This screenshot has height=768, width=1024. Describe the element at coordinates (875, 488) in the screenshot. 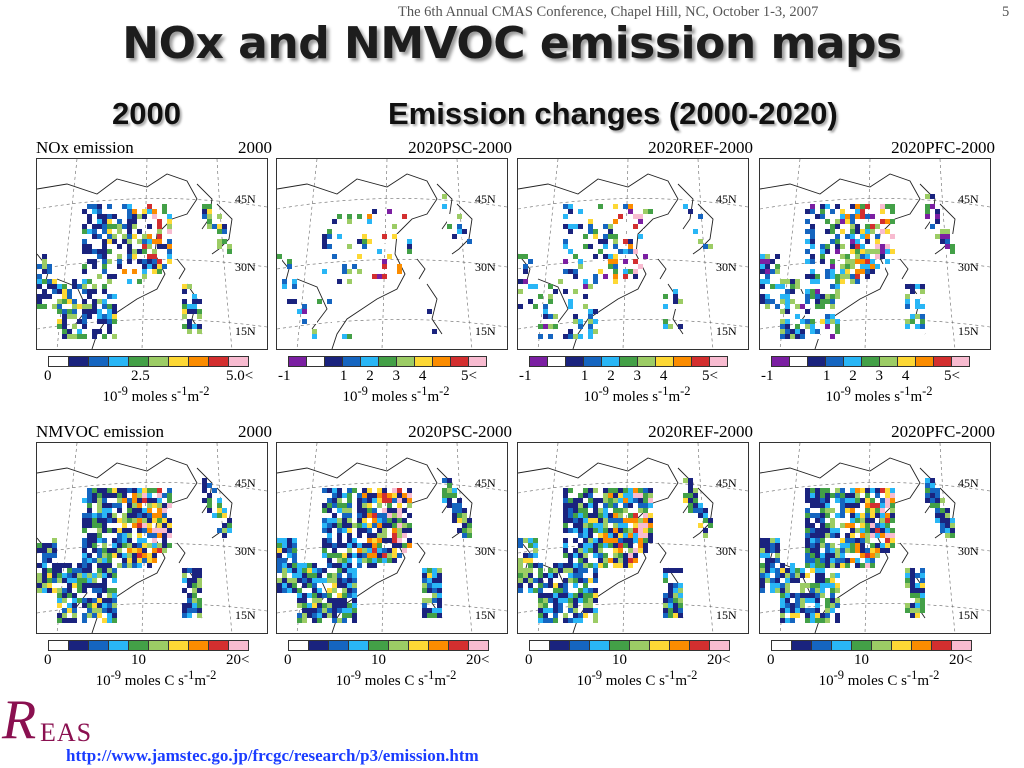

I see `graticule-line` at that location.